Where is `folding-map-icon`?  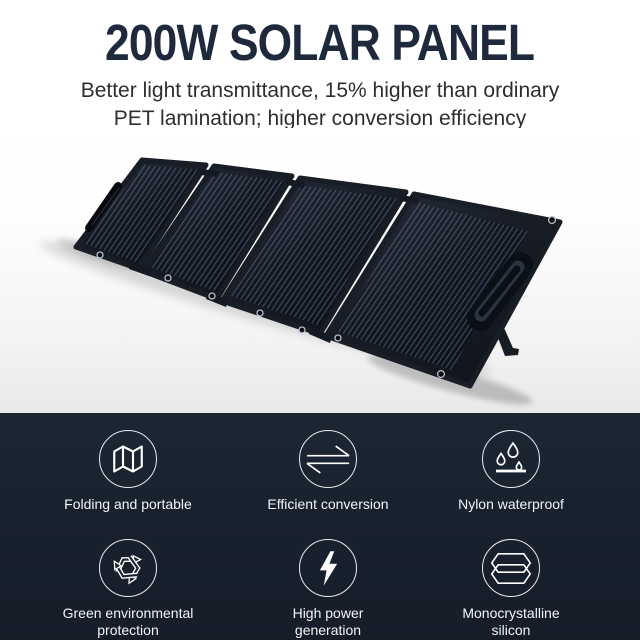
folding-map-icon is located at coordinates (128, 459).